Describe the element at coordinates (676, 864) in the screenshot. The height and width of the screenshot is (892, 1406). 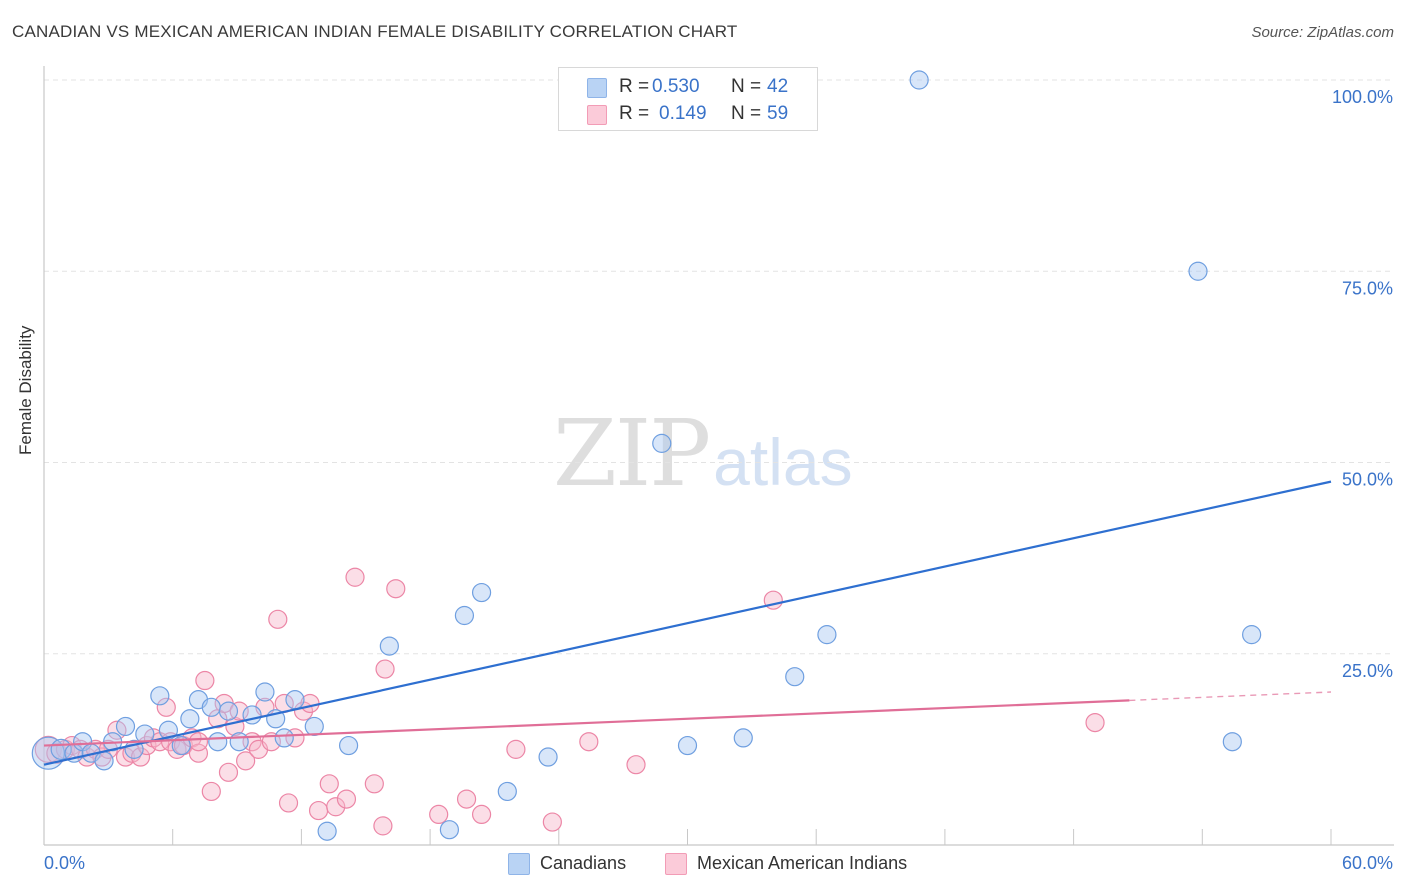
I see `bottom-legend-swatch-mexican-american-indians` at that location.